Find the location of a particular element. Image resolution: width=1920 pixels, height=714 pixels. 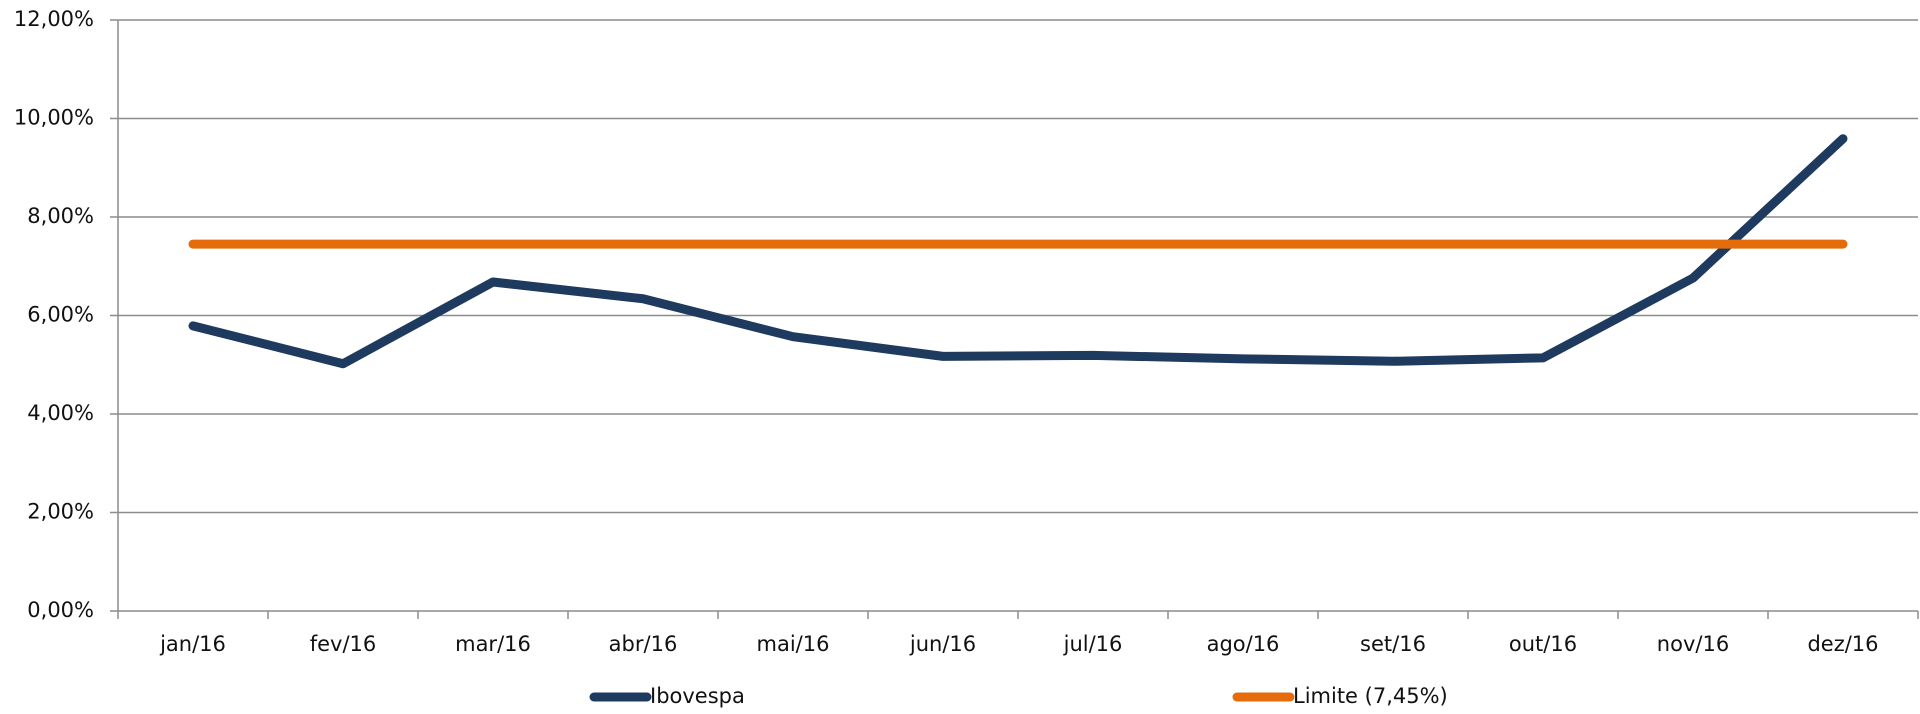

x-tick-label: dez/16 is located at coordinates (1842, 644).